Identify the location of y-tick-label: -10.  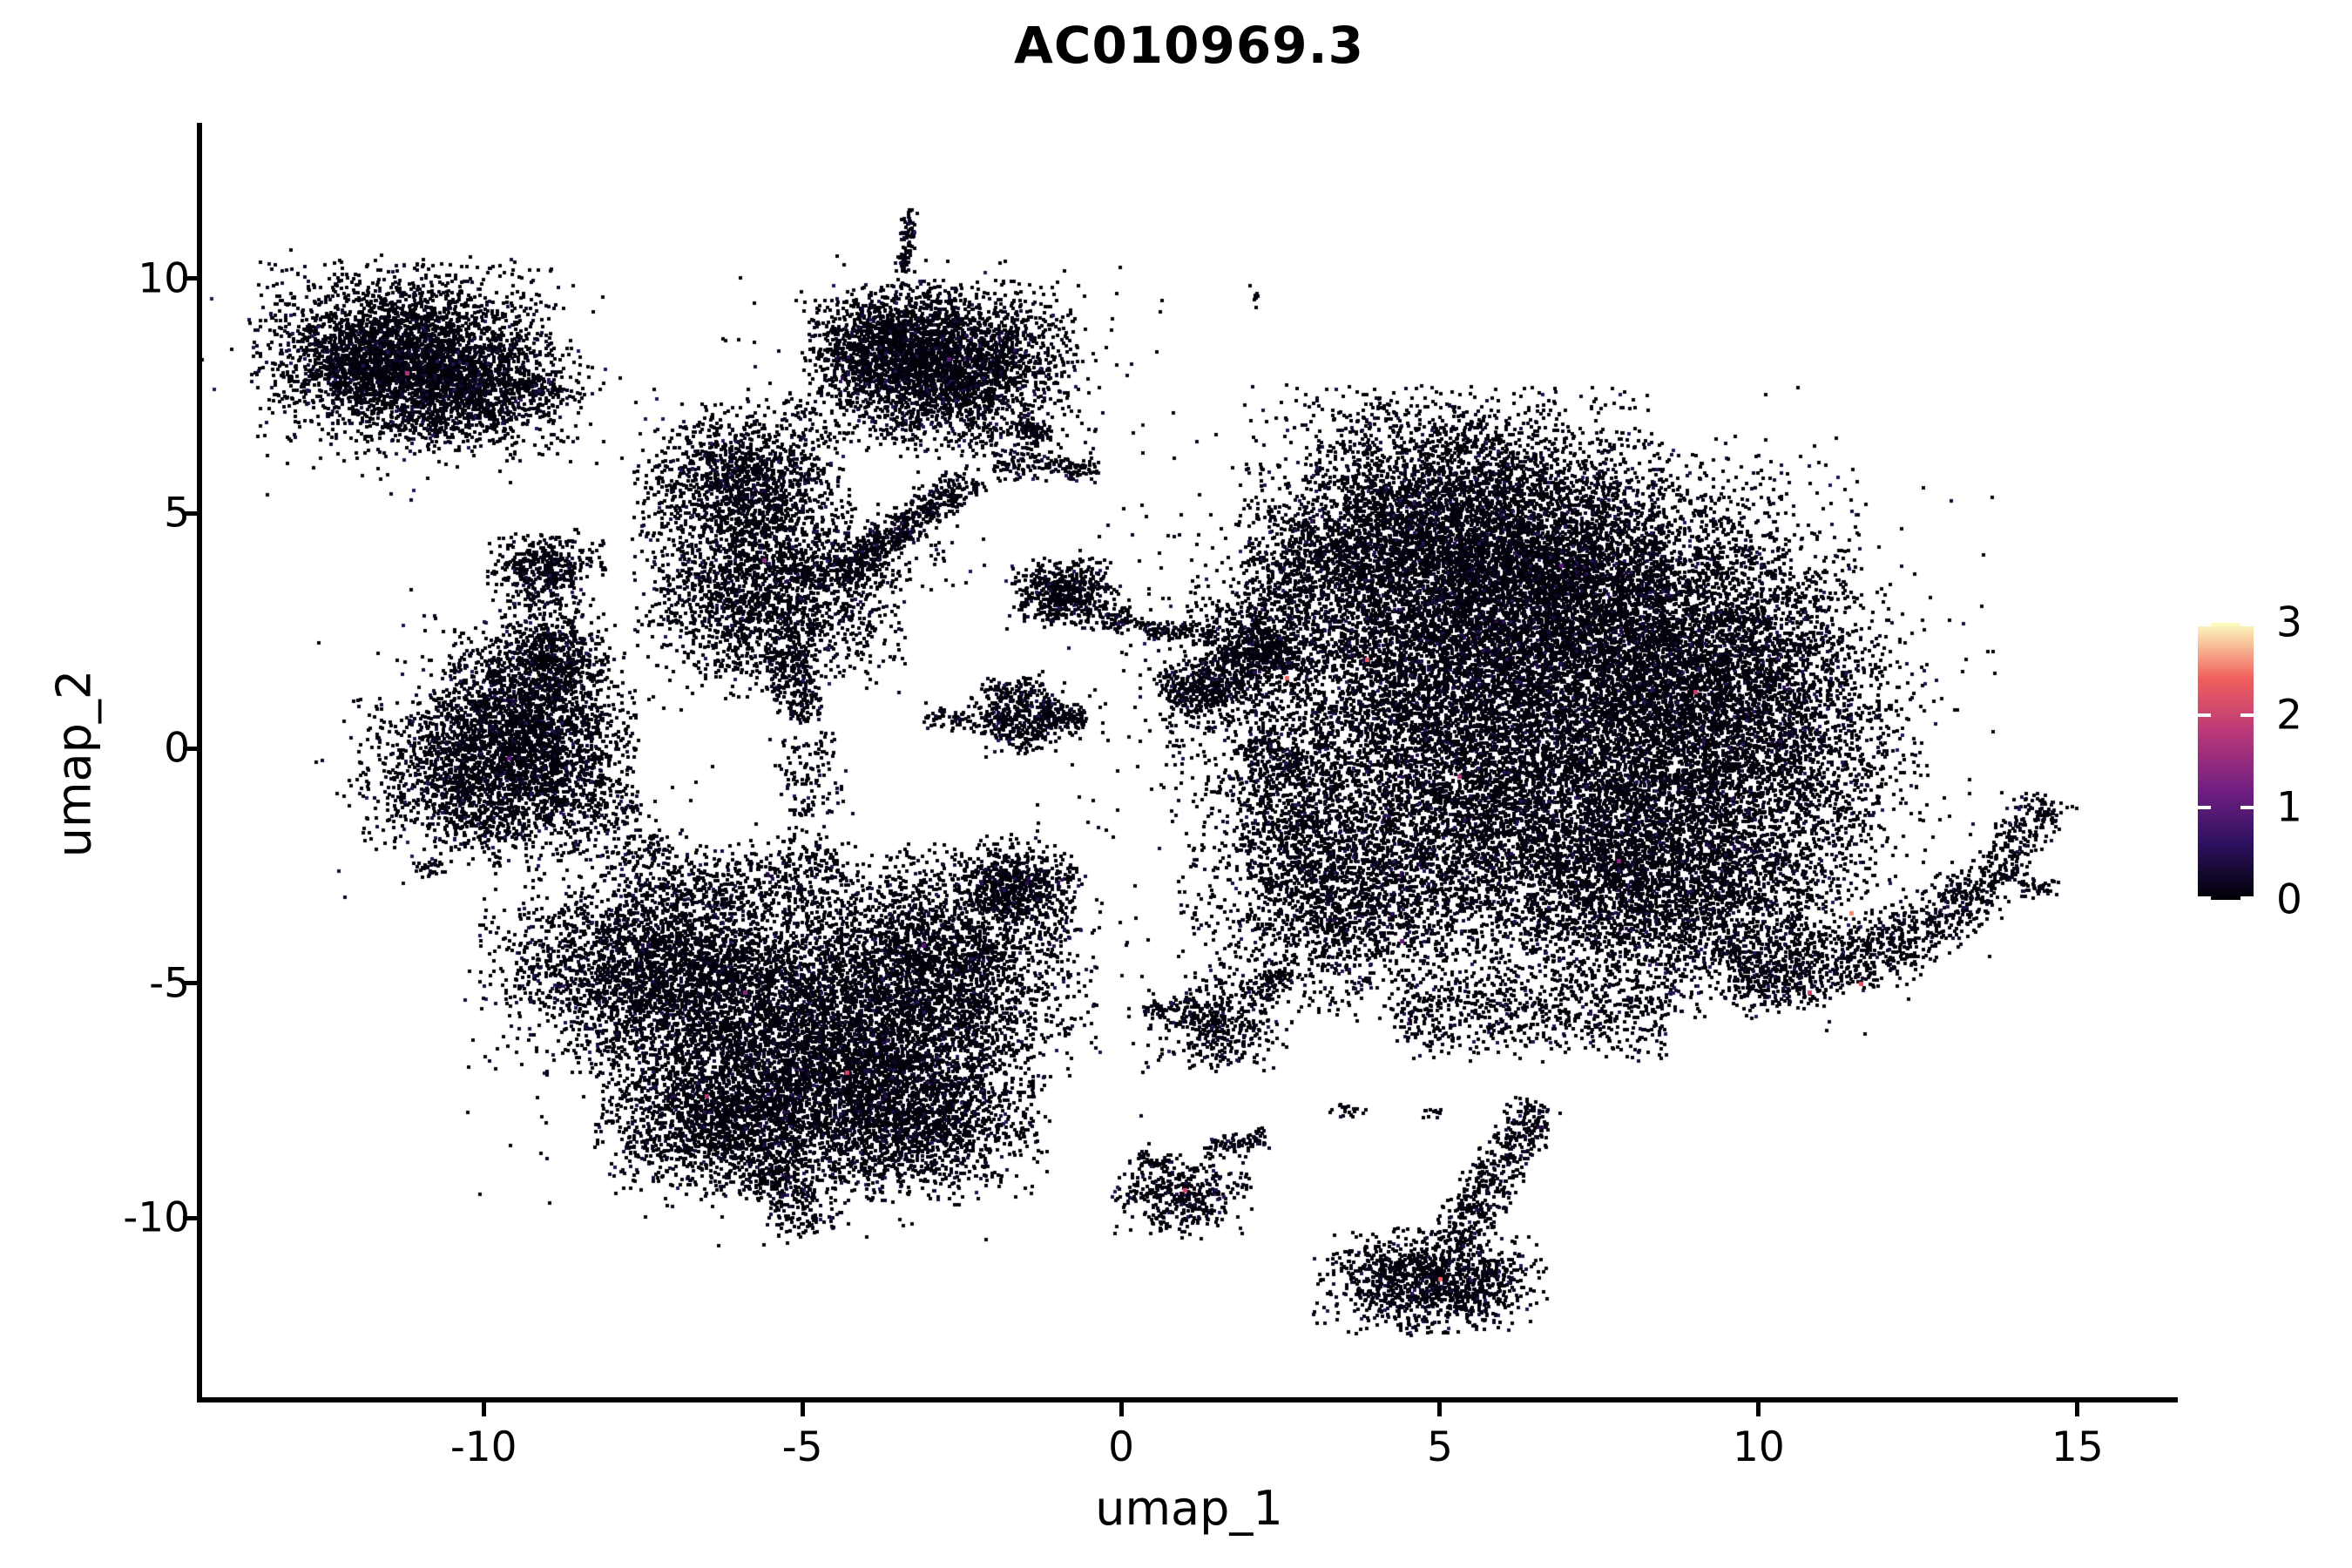
(156, 1217).